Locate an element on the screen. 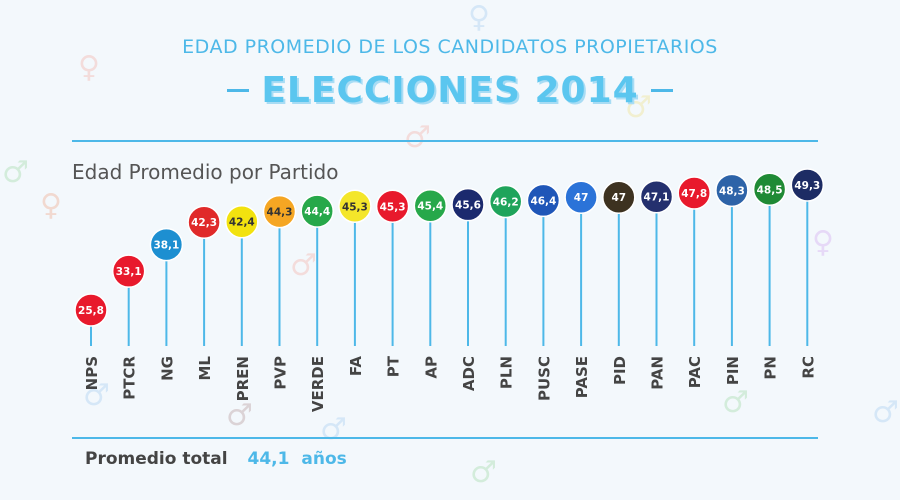 The image size is (900, 500). data-label: 33,1 is located at coordinates (129, 272).